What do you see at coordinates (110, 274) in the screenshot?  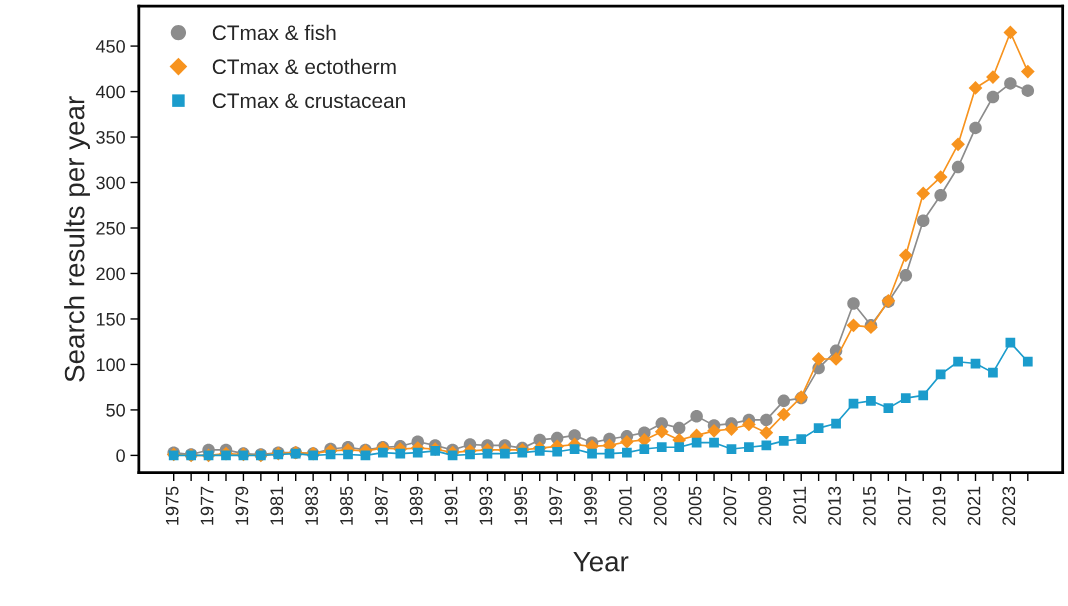 I see `y-tick-label: 200` at bounding box center [110, 274].